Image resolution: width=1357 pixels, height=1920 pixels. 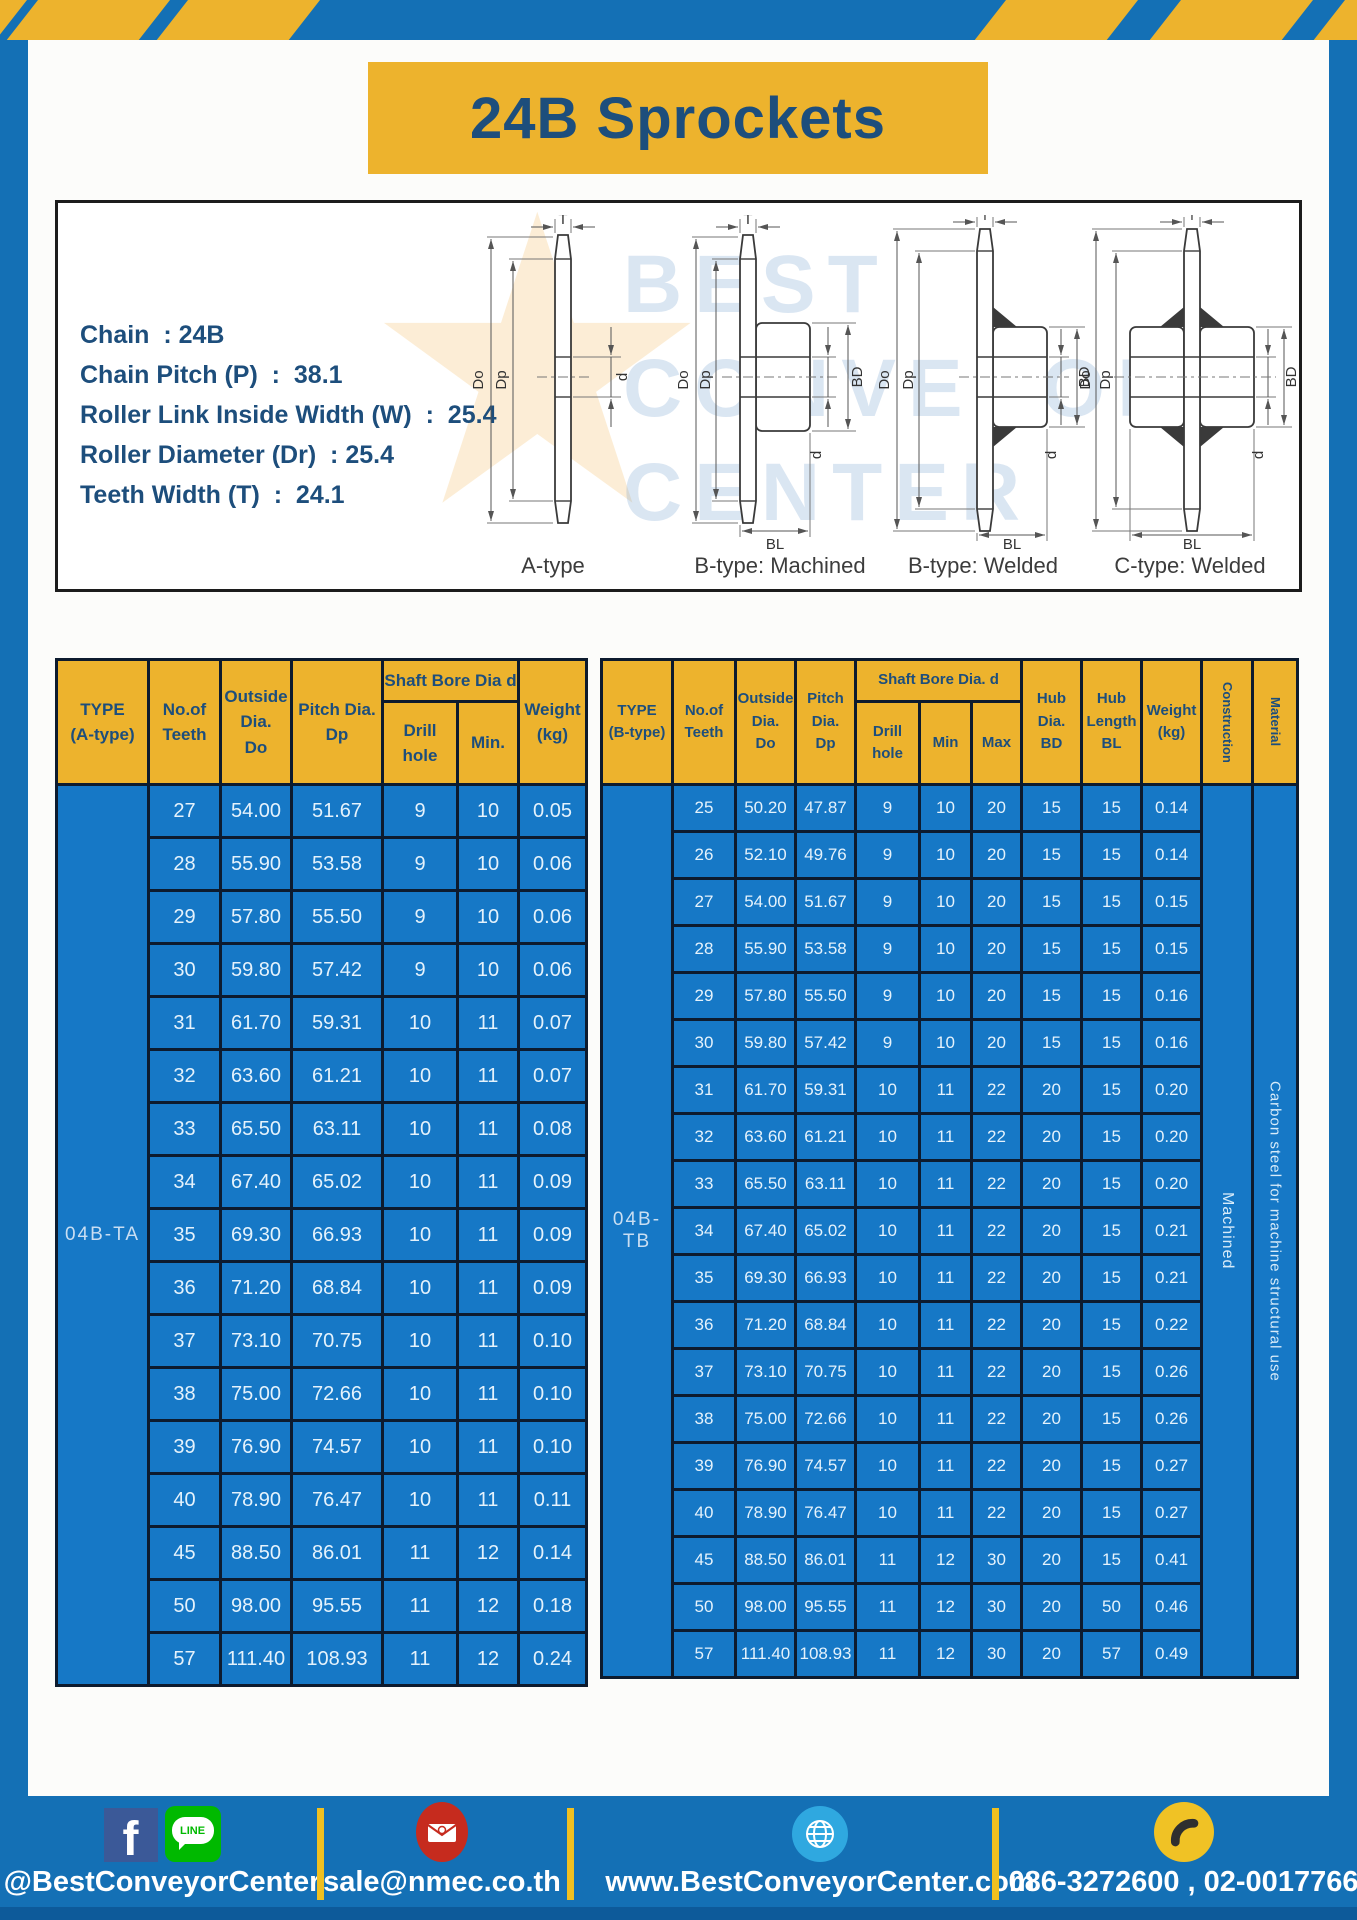 What do you see at coordinates (130, 1836) in the screenshot?
I see `facebook-icon: f` at bounding box center [130, 1836].